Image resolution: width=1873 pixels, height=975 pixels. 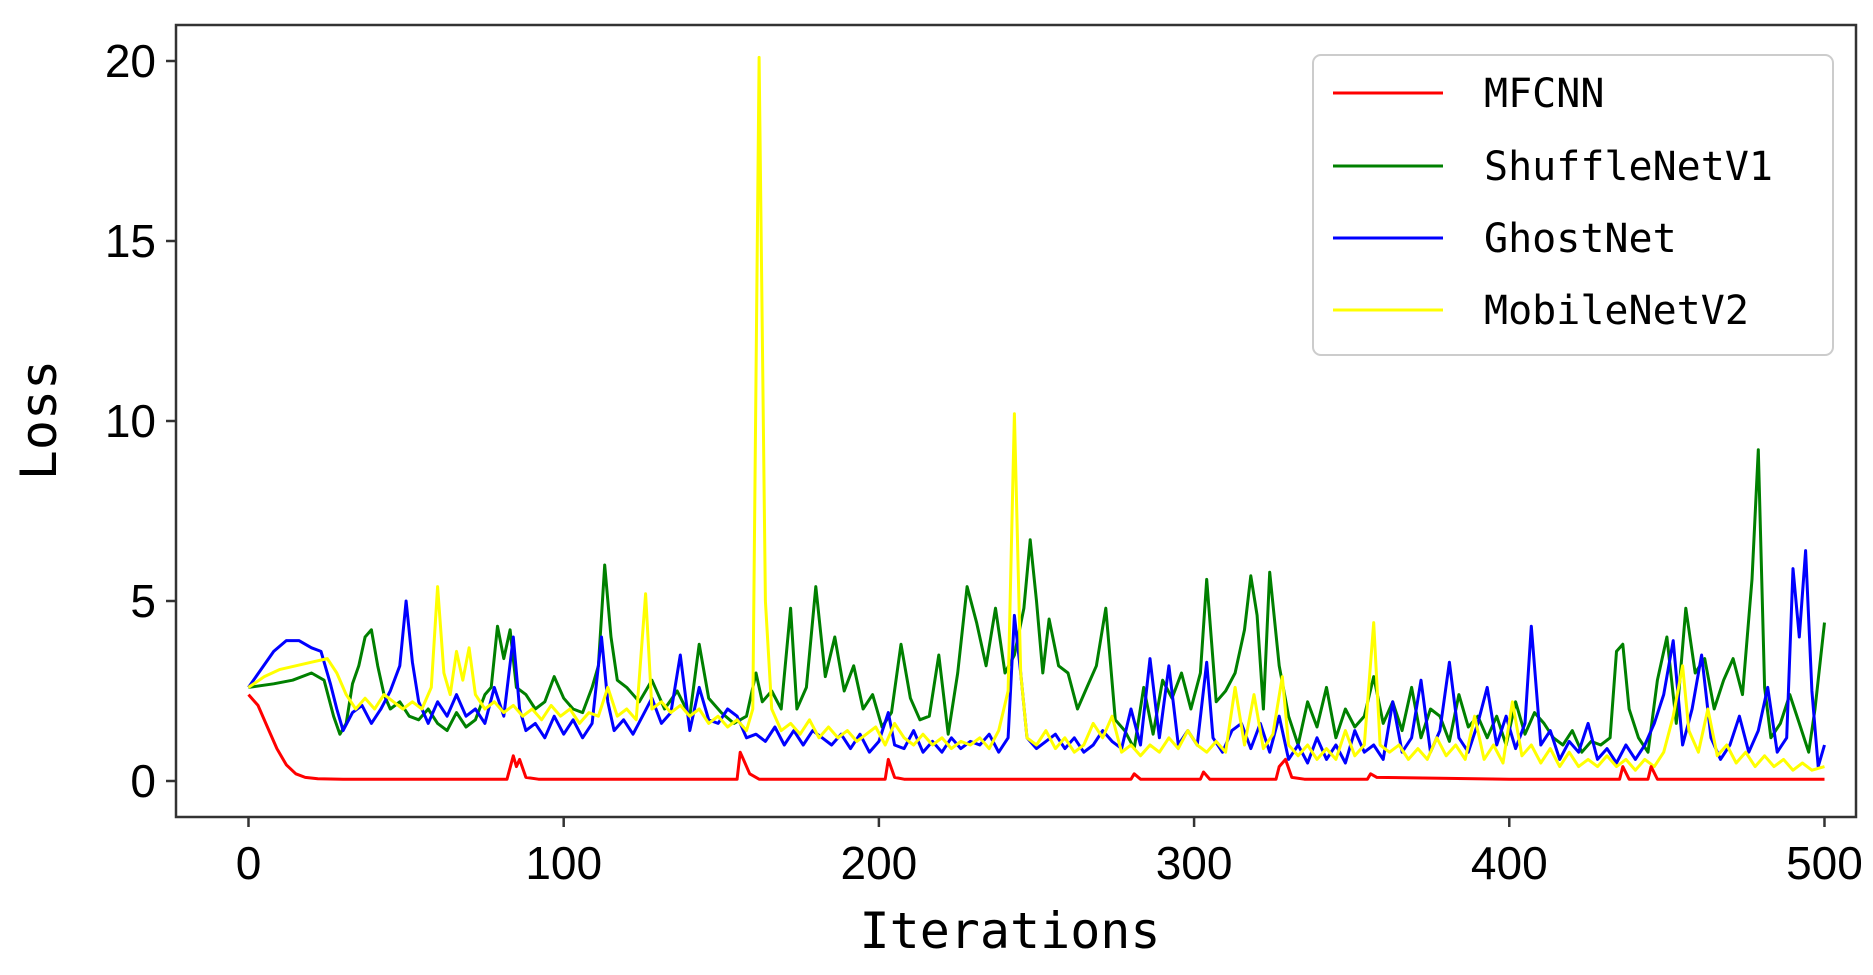 What do you see at coordinates (1194, 863) in the screenshot?
I see `x-tick-label: 300` at bounding box center [1194, 863].